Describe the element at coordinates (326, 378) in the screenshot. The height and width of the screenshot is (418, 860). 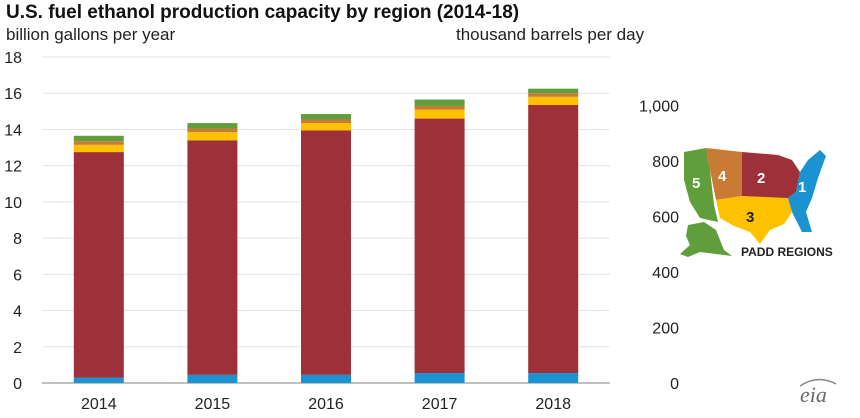
I see `bar-segment-padd-1-2016` at that location.